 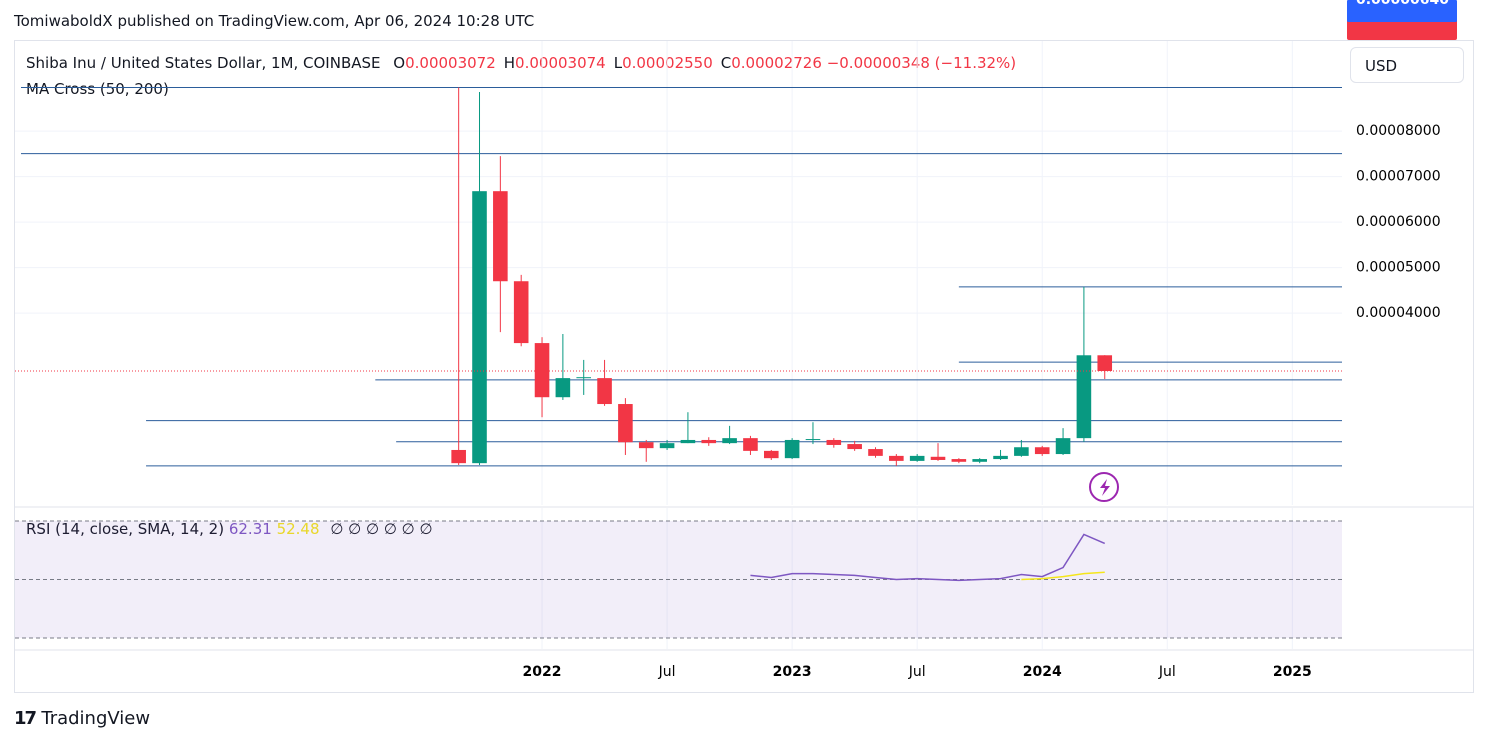 I want to click on brand-name: TradingView, so click(x=96, y=718).